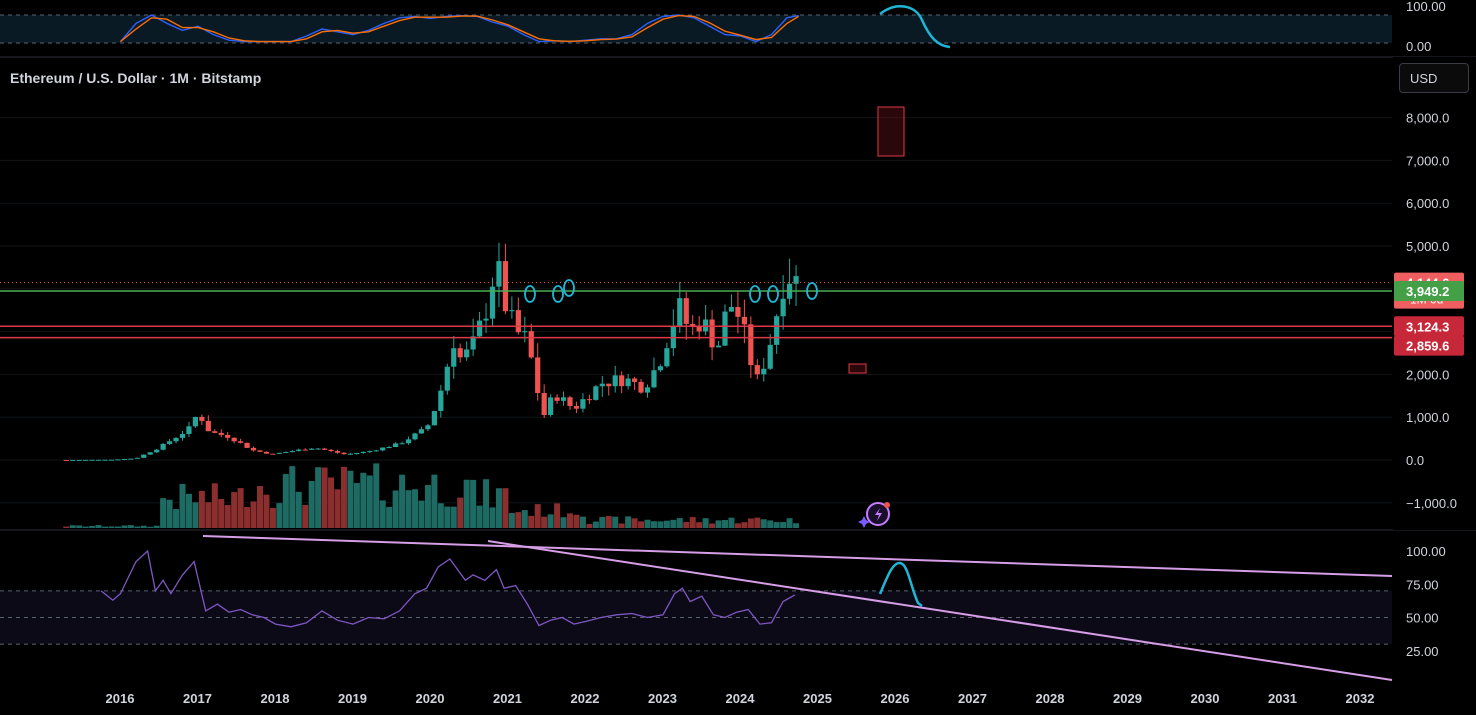 This screenshot has height=715, width=1476. I want to click on trendline-upper, so click(797, 556).